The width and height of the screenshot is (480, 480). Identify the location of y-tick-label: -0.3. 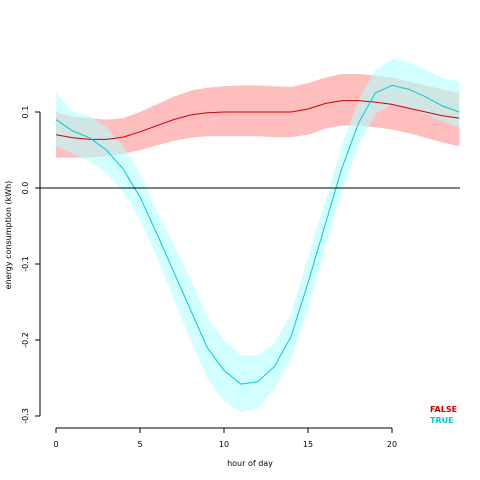
(25, 416).